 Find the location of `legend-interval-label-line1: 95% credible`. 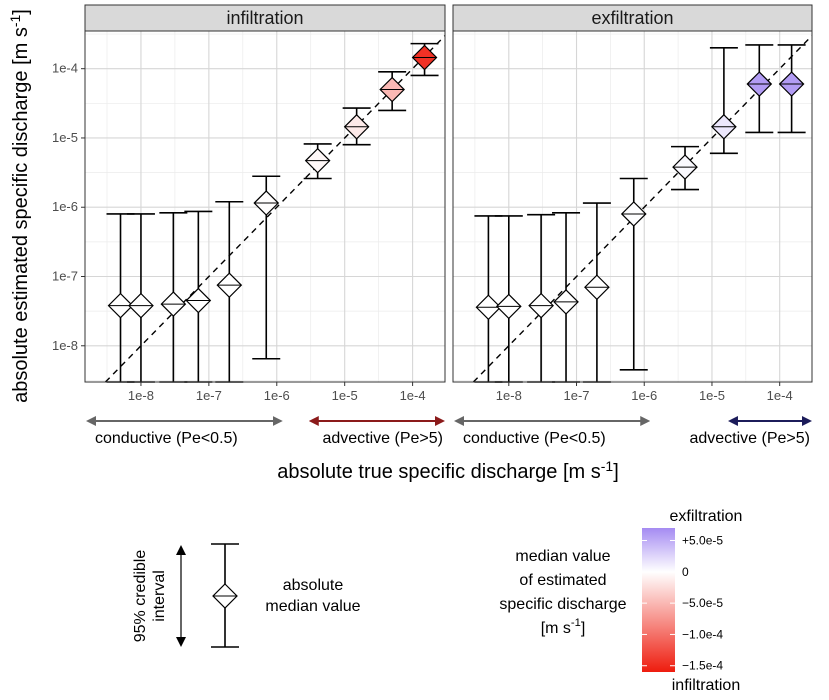

legend-interval-label-line1: 95% credible is located at coordinates (140, 596).